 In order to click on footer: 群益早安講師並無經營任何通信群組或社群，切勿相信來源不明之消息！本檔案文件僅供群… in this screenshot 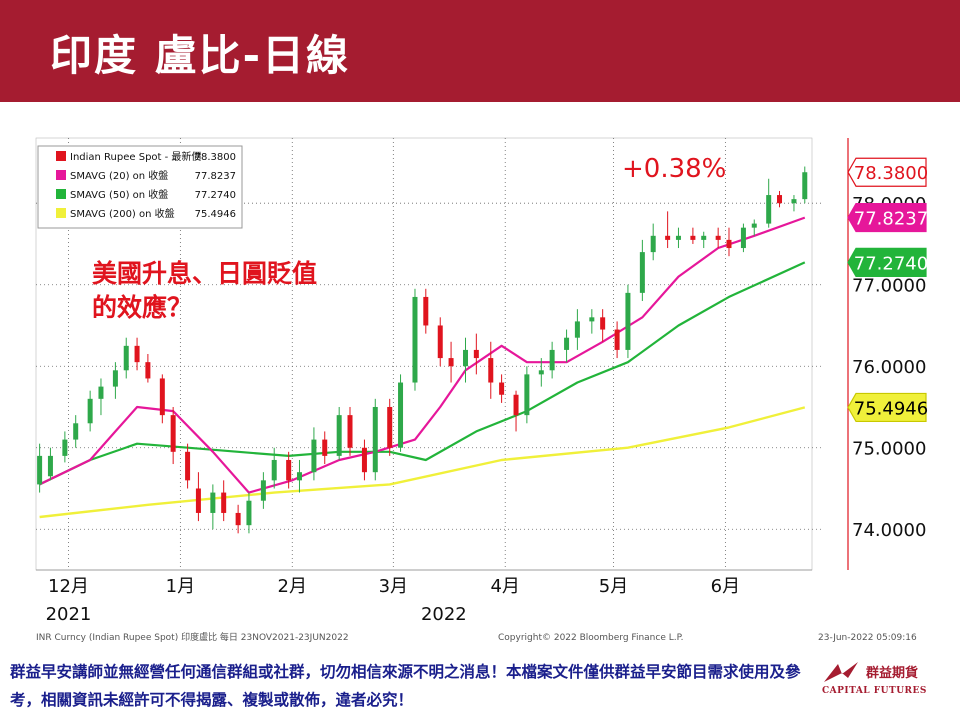, I will do `click(480, 684)`.